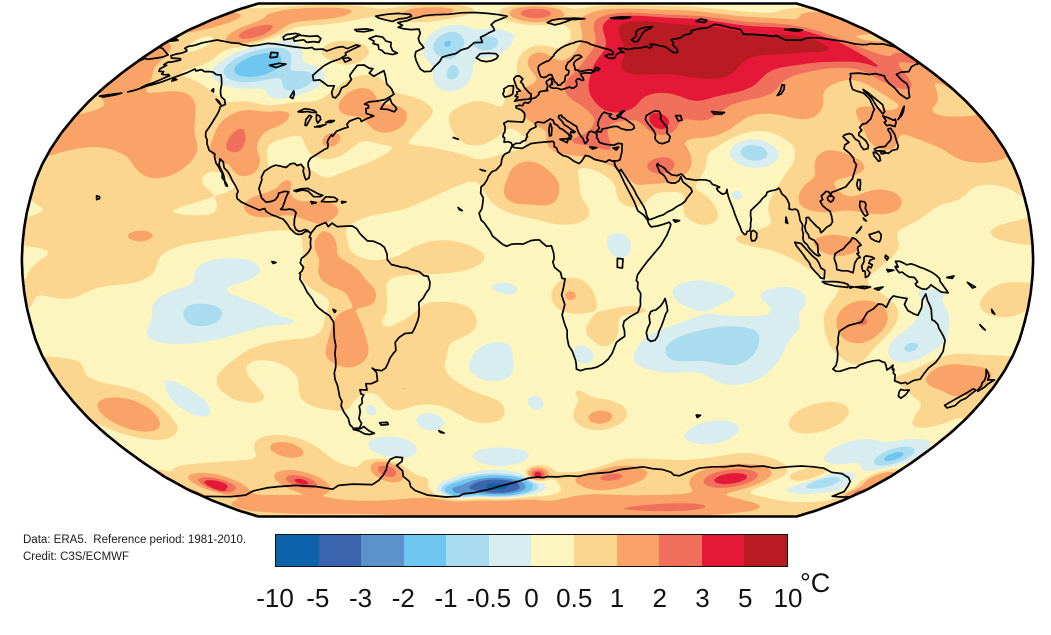 This screenshot has width=1051, height=635. What do you see at coordinates (531, 598) in the screenshot?
I see `colorbar-tick-0: 0` at bounding box center [531, 598].